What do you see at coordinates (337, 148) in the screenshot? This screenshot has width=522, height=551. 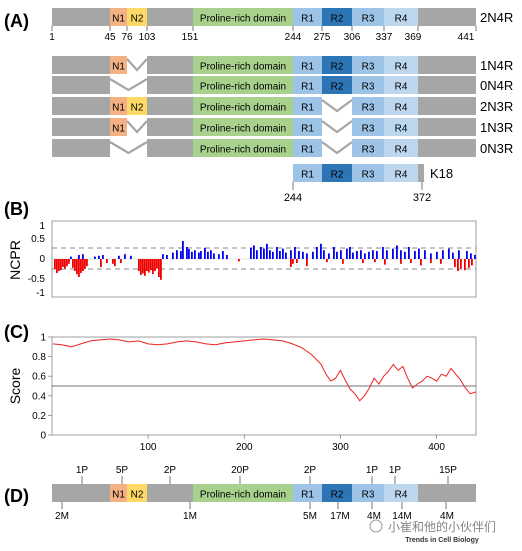 I see `r2-deletion` at bounding box center [337, 148].